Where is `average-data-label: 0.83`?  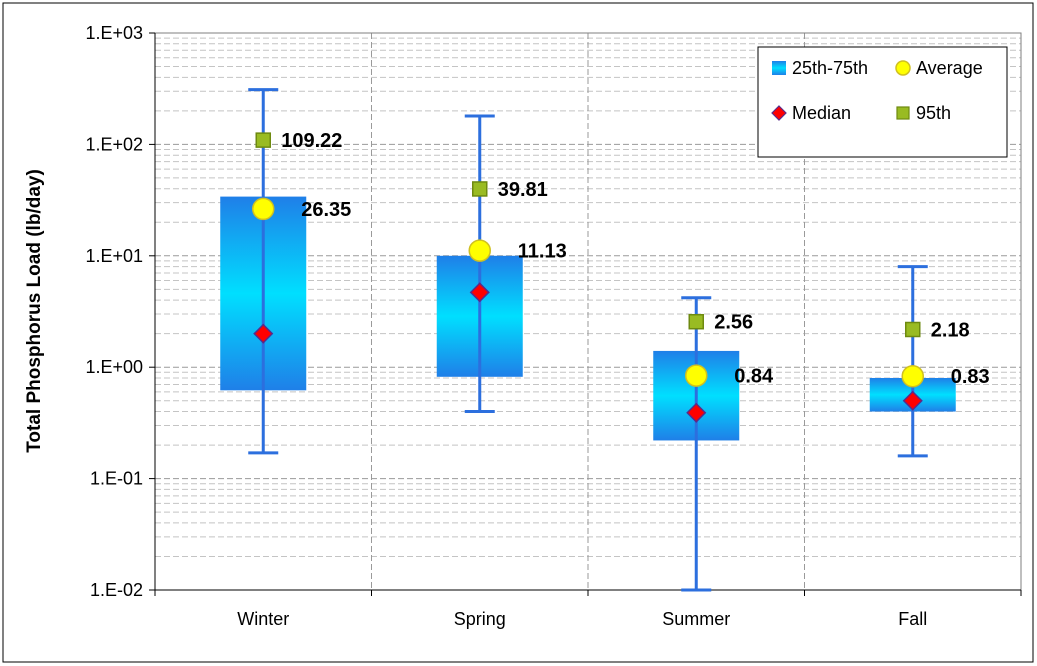
average-data-label: 0.83 is located at coordinates (970, 377).